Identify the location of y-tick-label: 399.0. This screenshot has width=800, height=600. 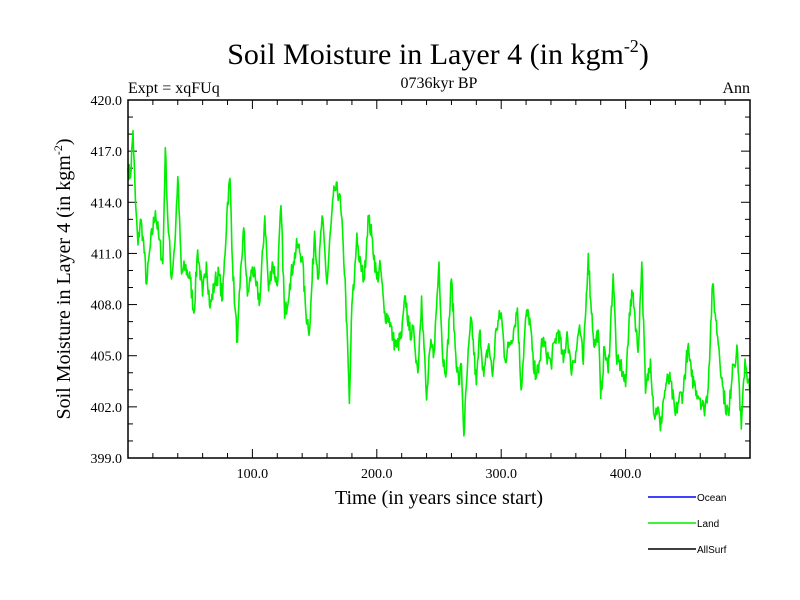
(107, 459).